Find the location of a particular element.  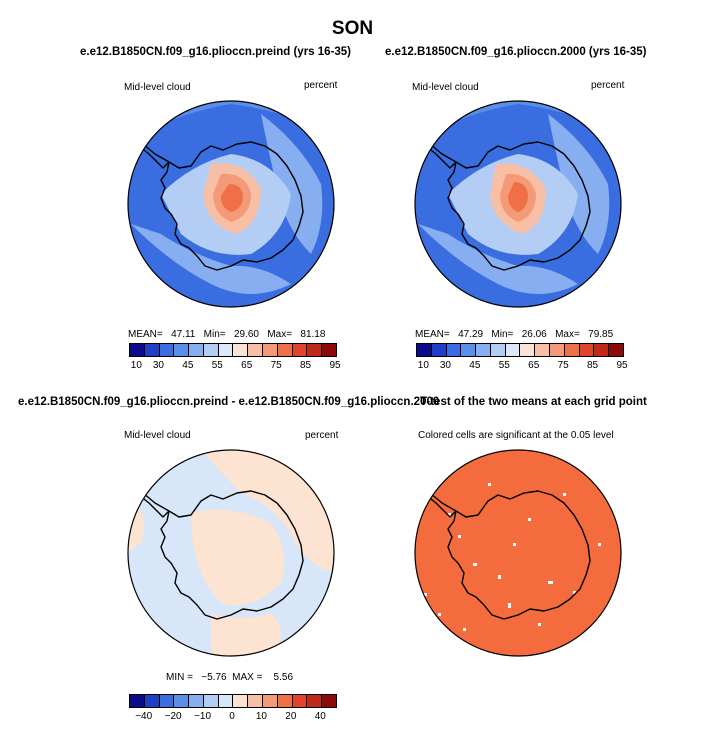

panel1-right-label: percent is located at coordinates (321, 85).